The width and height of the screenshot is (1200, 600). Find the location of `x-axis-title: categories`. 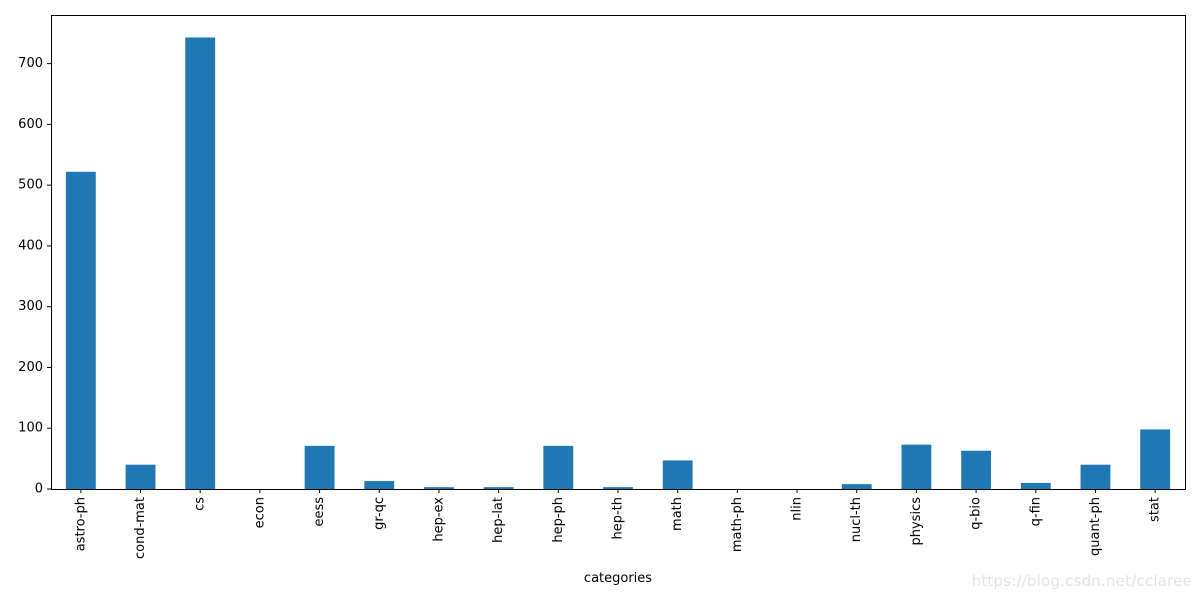

x-axis-title: categories is located at coordinates (618, 578).